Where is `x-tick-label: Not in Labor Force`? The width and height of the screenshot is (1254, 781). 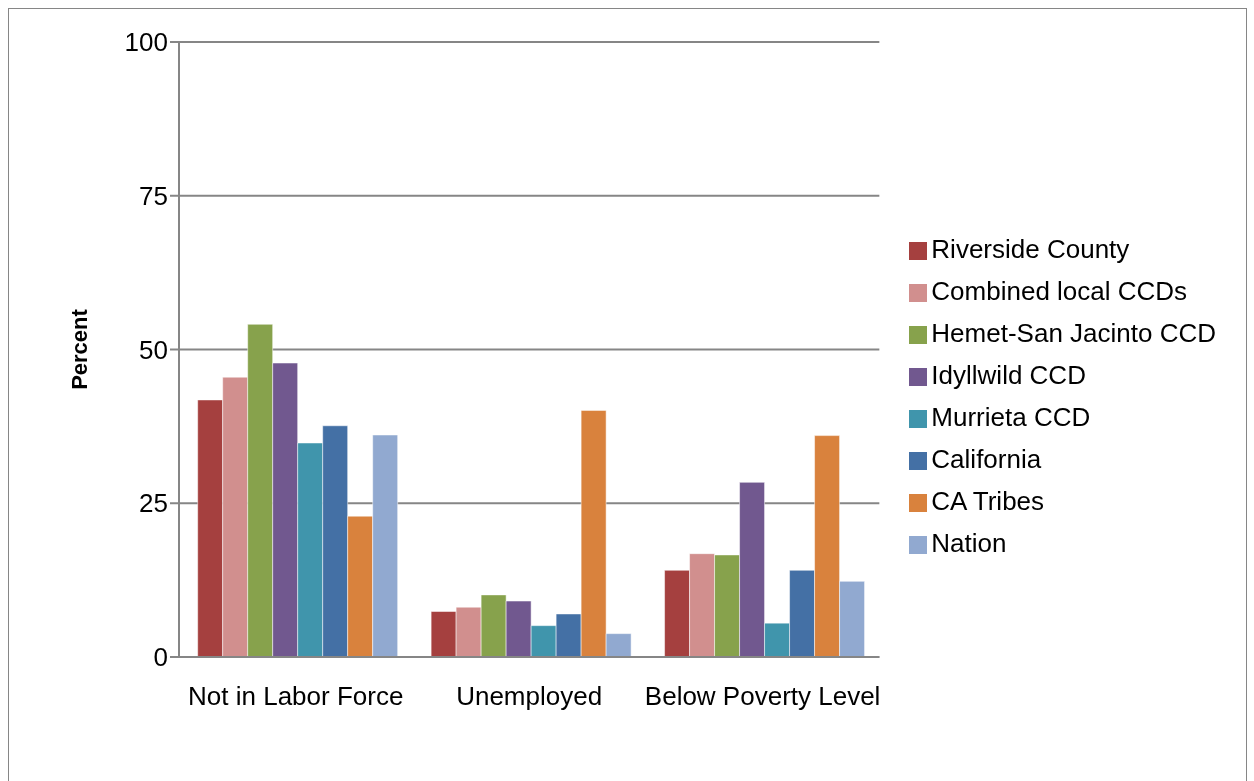 x-tick-label: Not in Labor Force is located at coordinates (296, 696).